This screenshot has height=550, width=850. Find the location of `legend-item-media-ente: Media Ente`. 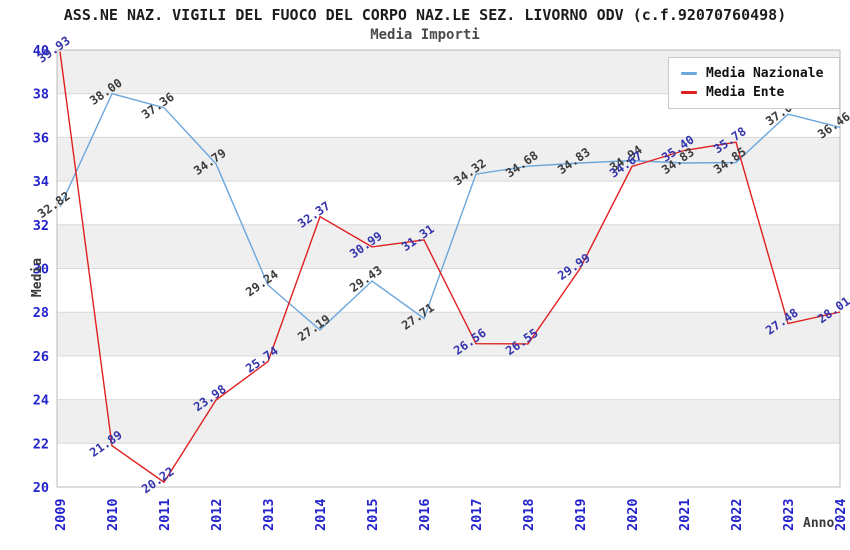

legend-item-media-ente: Media Ente is located at coordinates (755, 92).